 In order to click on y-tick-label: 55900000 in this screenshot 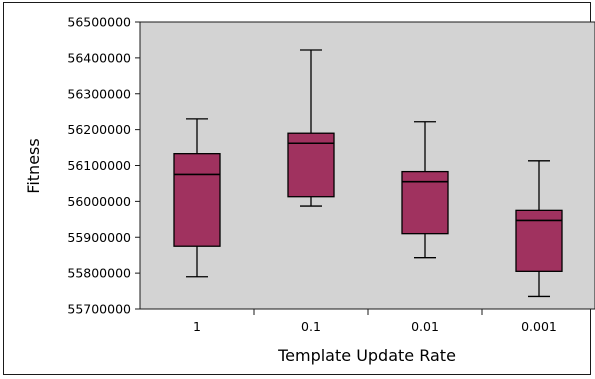, I will do `click(99, 237)`.